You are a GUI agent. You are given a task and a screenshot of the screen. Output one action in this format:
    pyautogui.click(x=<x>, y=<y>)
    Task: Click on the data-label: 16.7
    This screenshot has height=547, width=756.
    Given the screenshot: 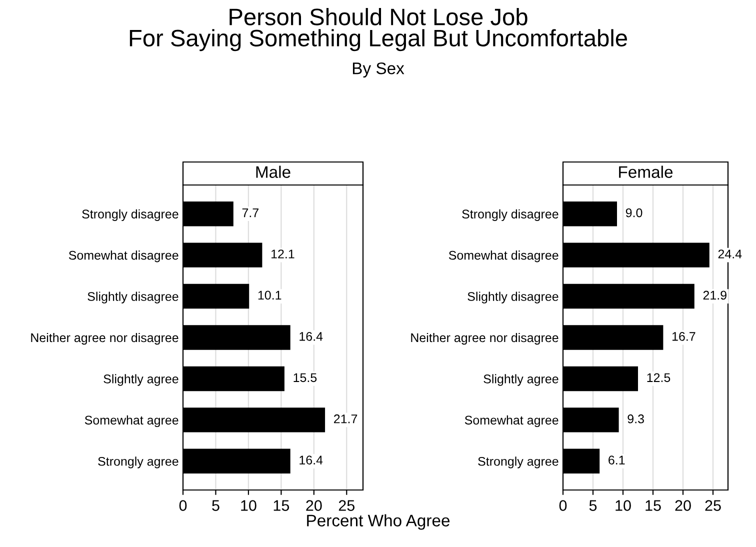 What is the action you would take?
    pyautogui.click(x=684, y=336)
    